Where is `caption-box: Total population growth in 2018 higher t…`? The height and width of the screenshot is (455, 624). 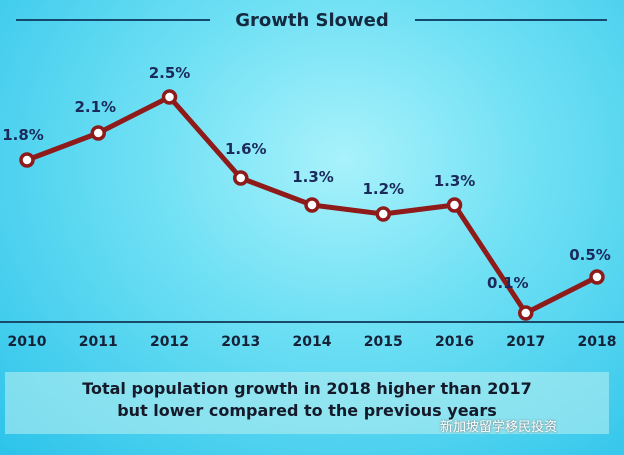
caption-box: Total population growth in 2018 higher t… is located at coordinates (307, 403).